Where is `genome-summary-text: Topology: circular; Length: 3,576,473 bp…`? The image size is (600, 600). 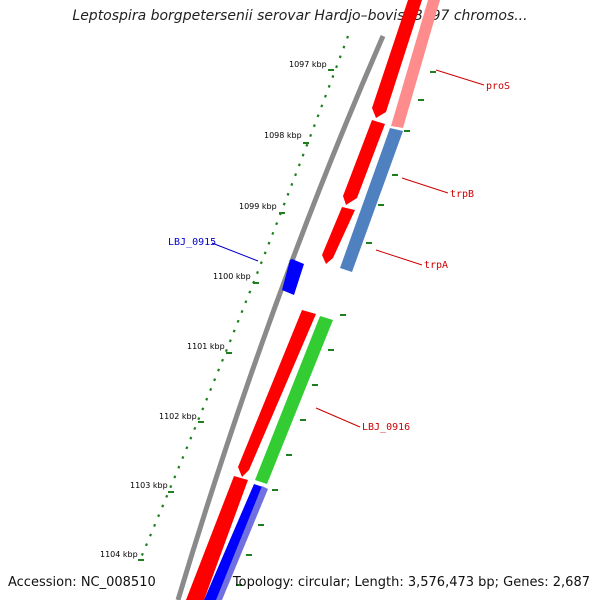
genome-summary-text: Topology: circular; Length: 3,576,473 bp… is located at coordinates (411, 582).